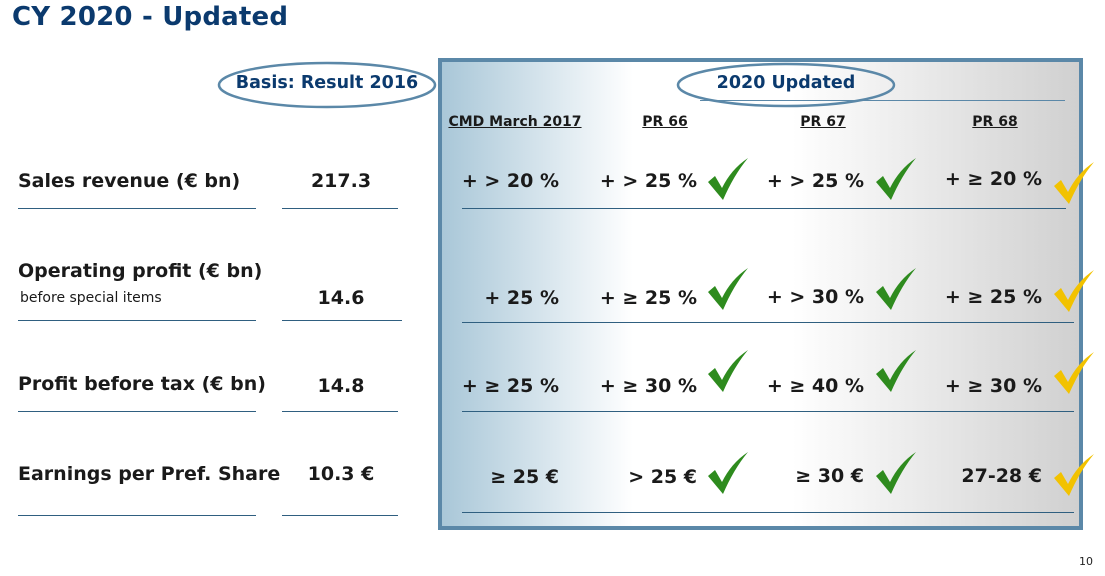 The image size is (1105, 576). I want to click on cell-sales-pr66: + > 25 %, so click(648, 181).